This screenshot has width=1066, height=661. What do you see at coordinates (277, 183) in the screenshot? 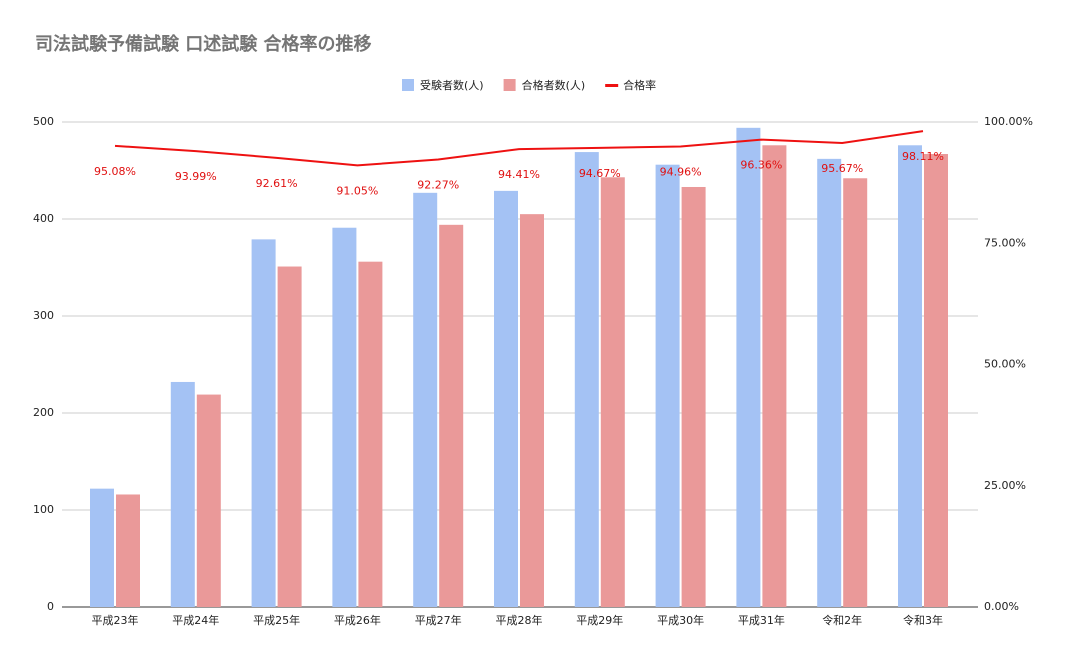
I see `data-label: 92.61%` at bounding box center [277, 183].